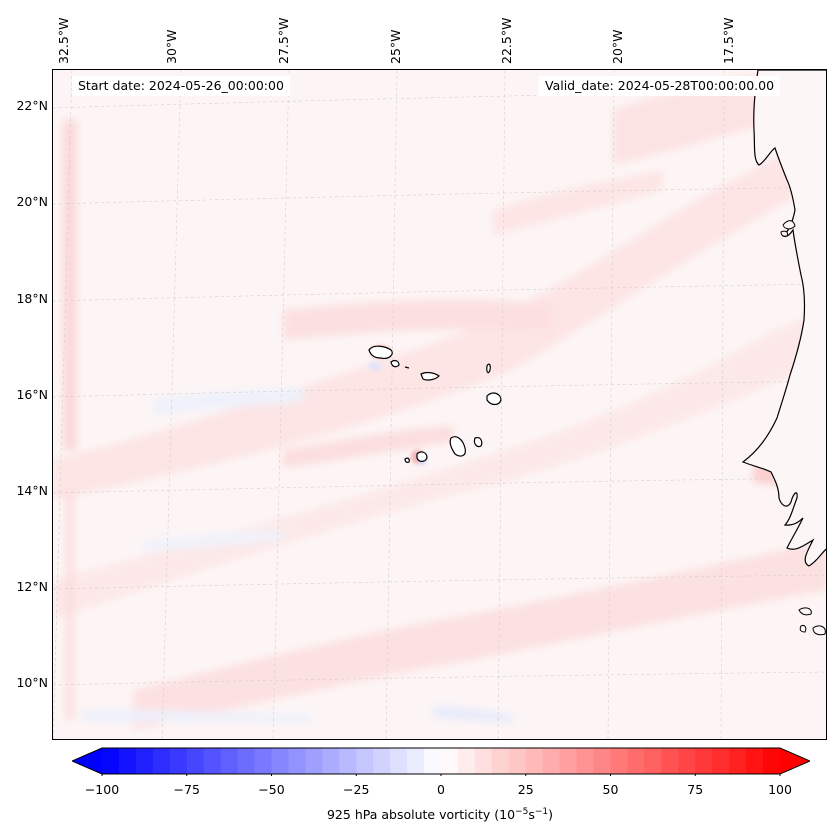  I want to click on island-brava, so click(407, 460).